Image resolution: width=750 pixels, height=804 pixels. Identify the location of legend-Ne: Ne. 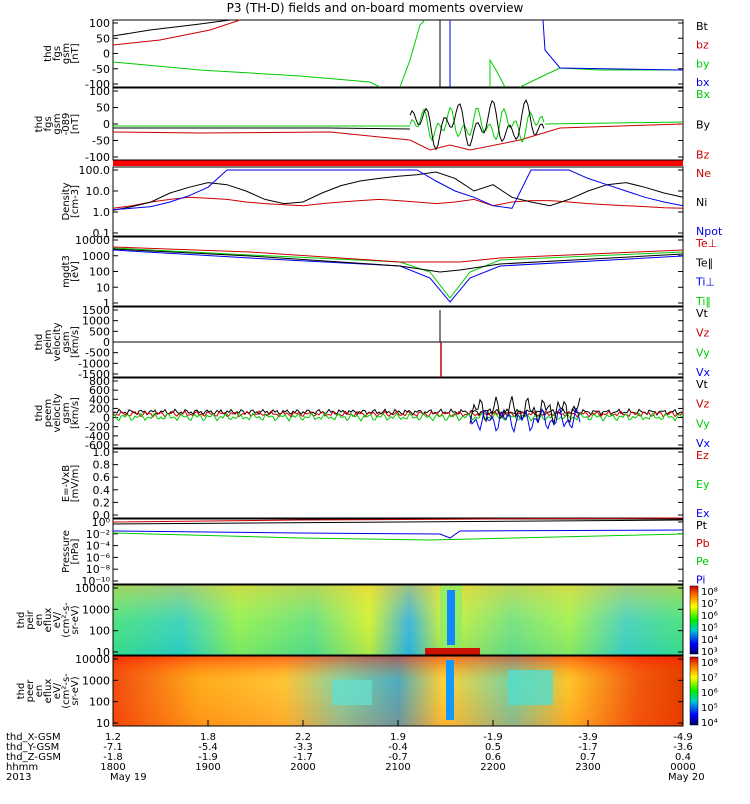
(703, 173).